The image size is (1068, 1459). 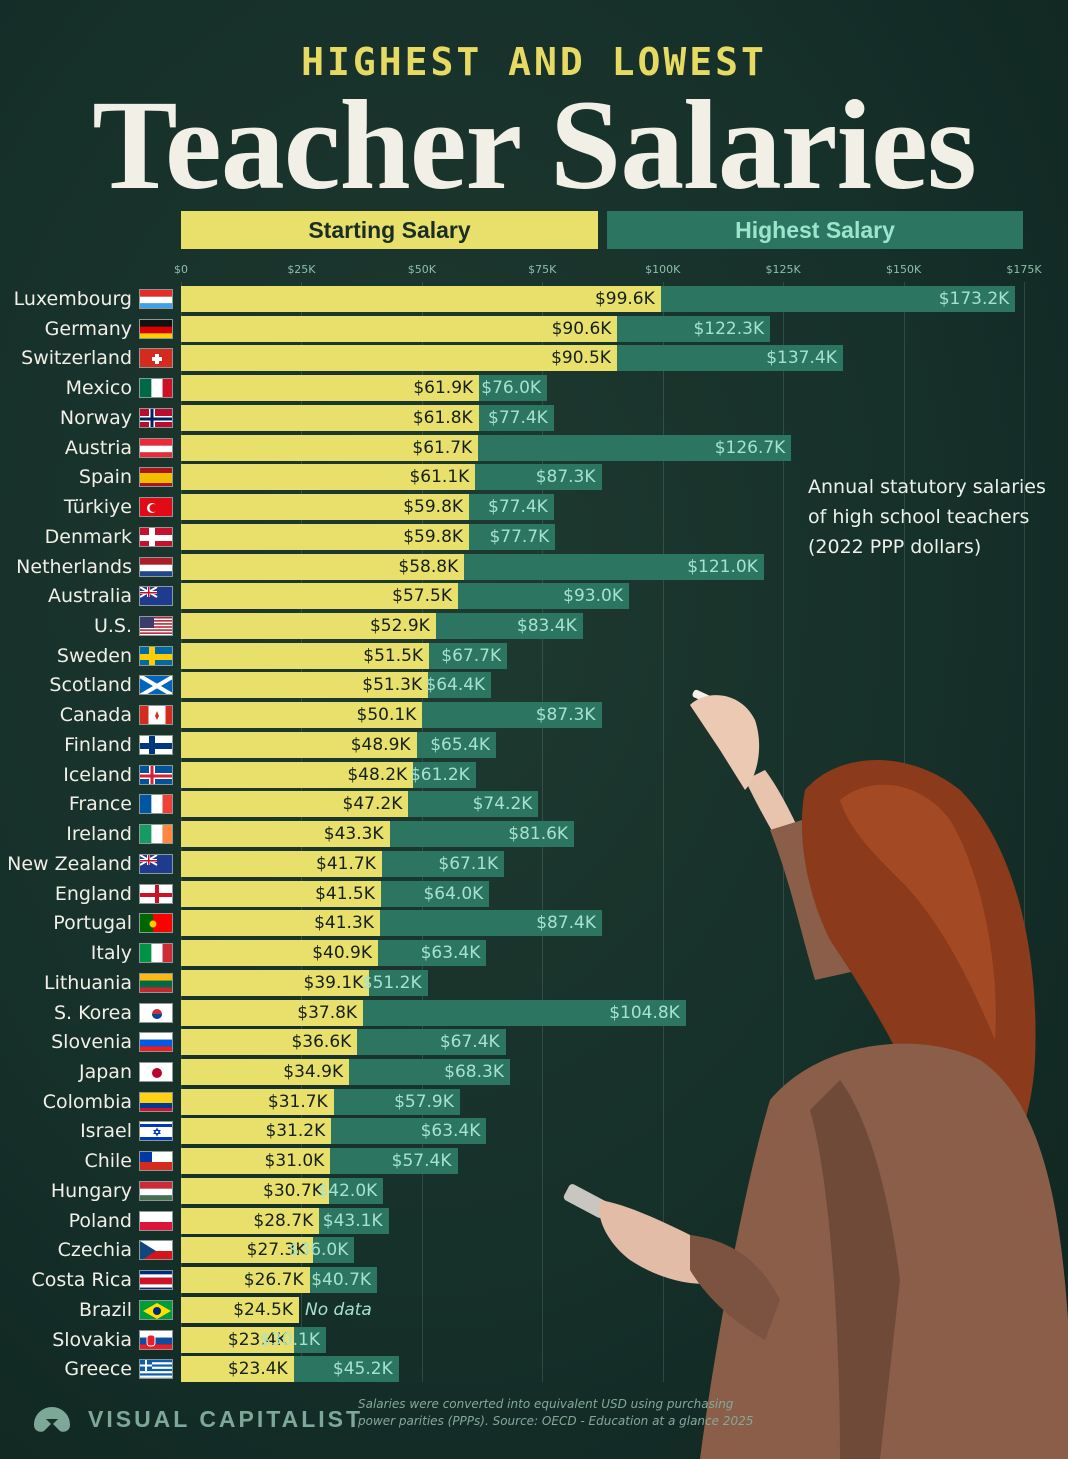 I want to click on chart-row: Italy $40.9K $63.4K, so click(x=534, y=953).